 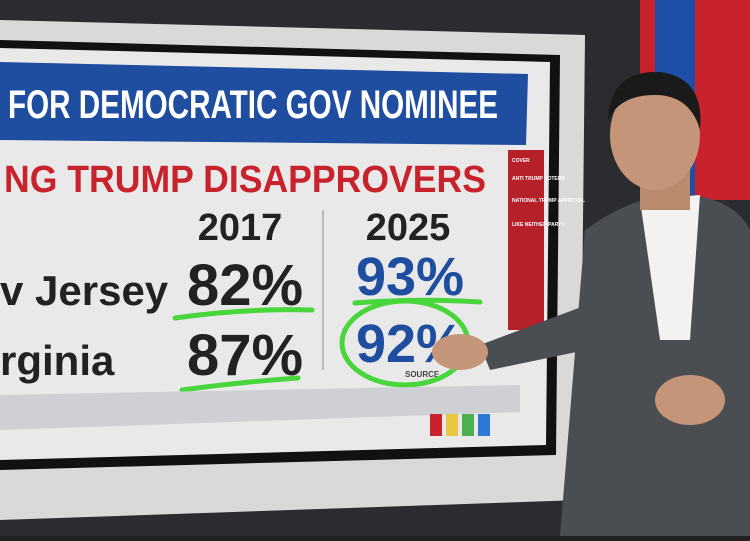 I want to click on value-2025: 93%, so click(x=410, y=277).